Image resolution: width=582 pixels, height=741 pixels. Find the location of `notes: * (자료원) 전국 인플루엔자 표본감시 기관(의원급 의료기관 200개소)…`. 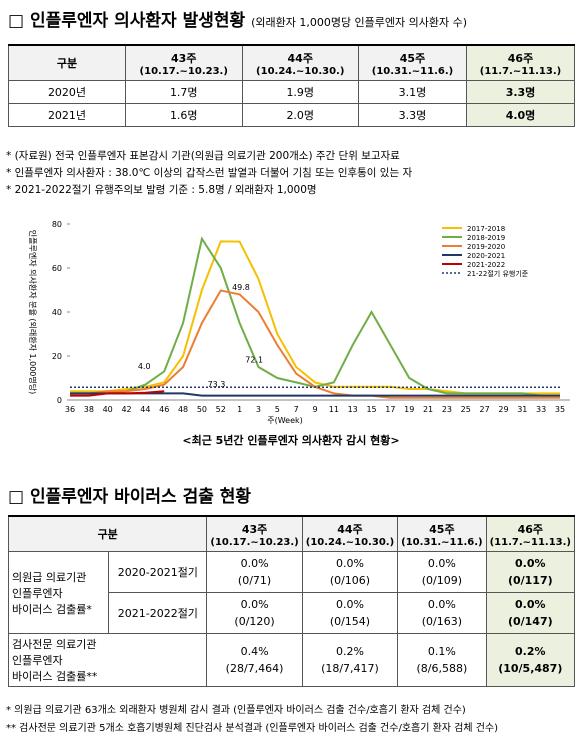

notes: * (자료원) 전국 인플루엔자 표본감시 기관(의원급 의료기관 200개소)… is located at coordinates (209, 173).